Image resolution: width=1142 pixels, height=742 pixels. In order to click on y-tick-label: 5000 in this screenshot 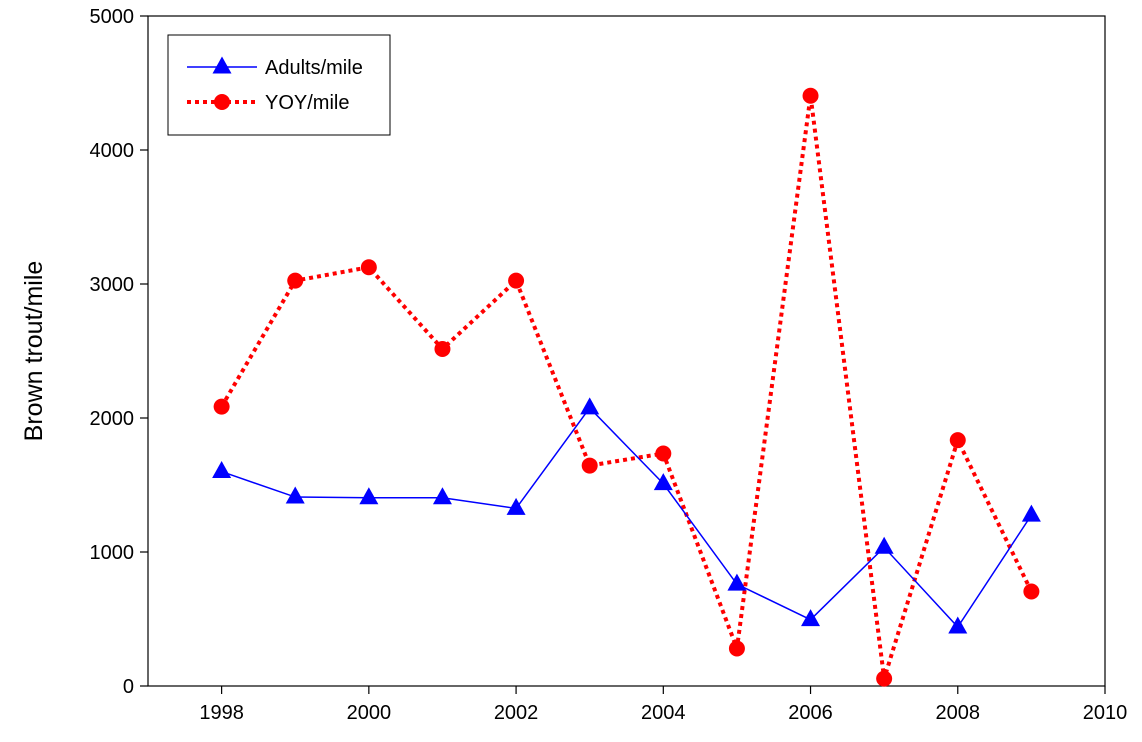, I will do `click(112, 17)`.